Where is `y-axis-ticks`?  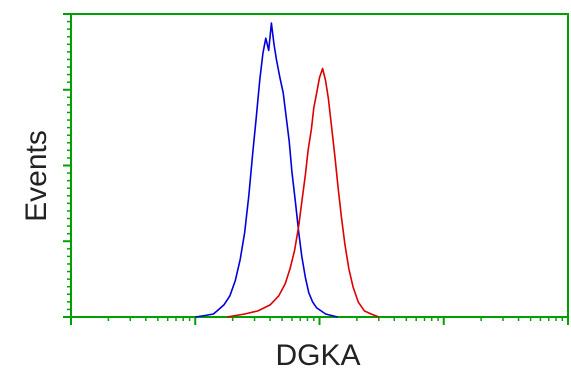
y-axis-ticks is located at coordinates (67, 165).